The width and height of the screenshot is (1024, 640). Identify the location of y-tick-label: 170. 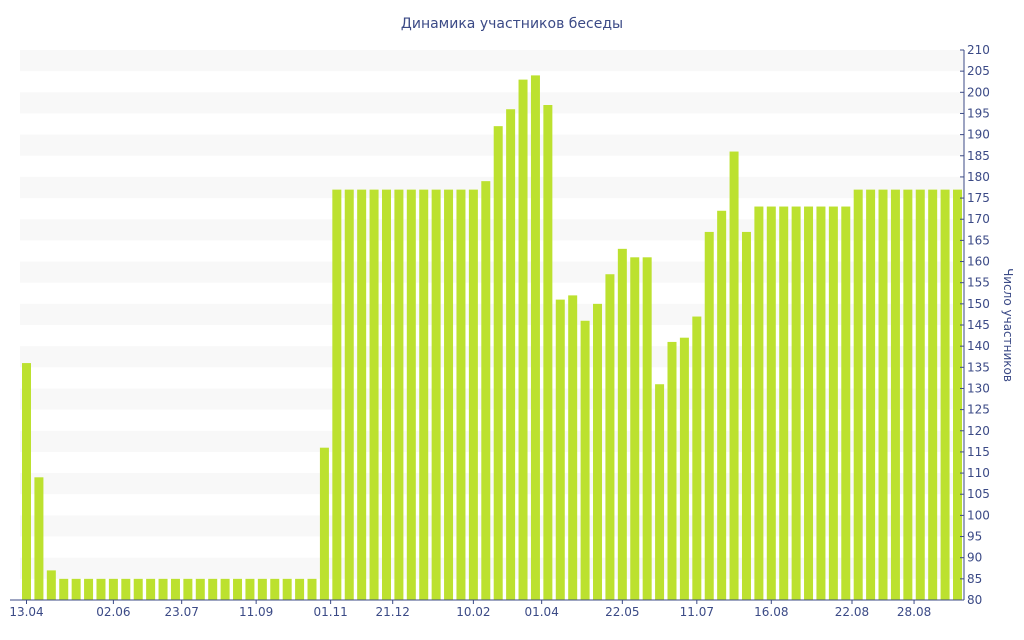
(978, 219).